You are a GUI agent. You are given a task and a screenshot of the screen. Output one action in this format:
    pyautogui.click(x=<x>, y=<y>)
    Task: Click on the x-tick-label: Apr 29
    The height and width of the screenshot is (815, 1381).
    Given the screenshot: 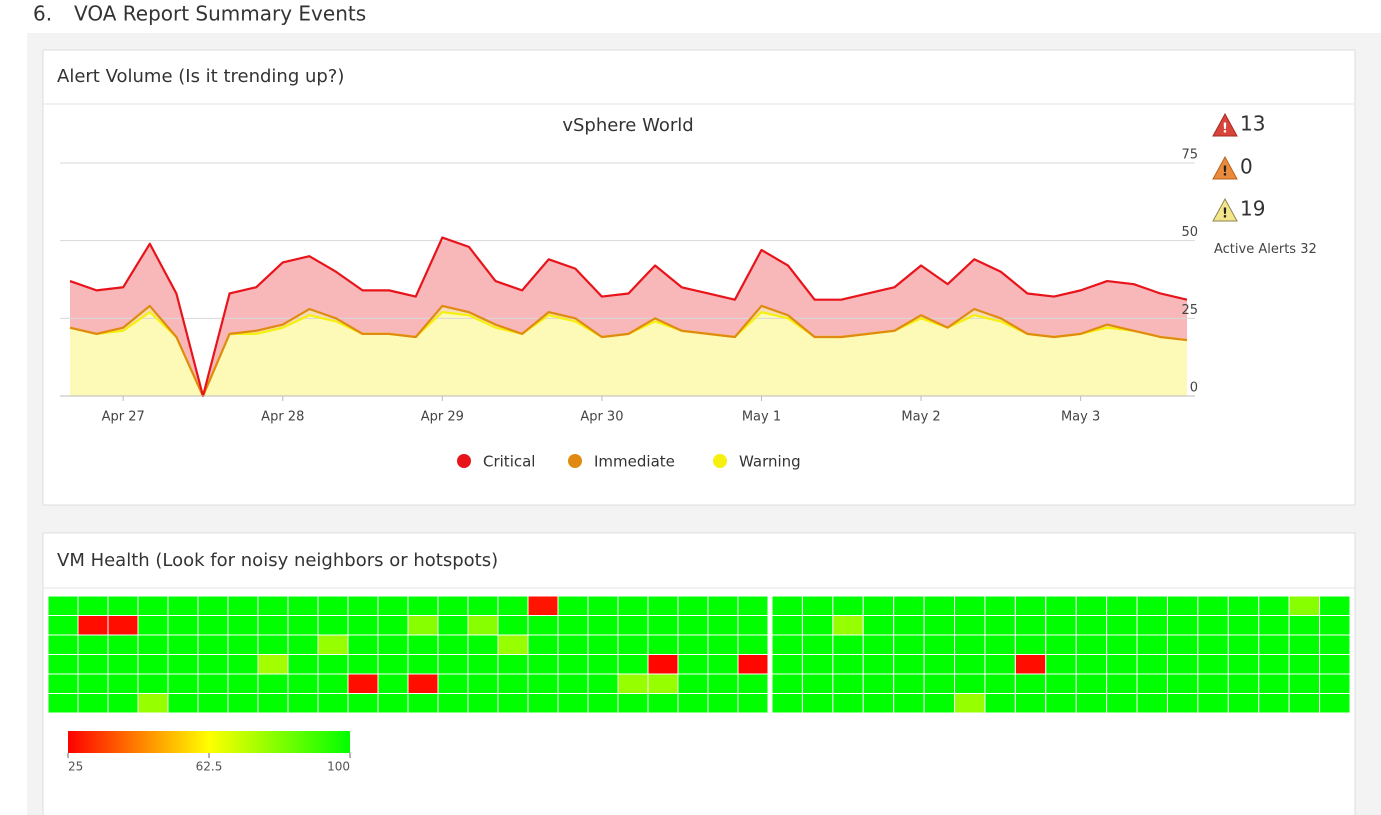 What is the action you would take?
    pyautogui.click(x=442, y=417)
    